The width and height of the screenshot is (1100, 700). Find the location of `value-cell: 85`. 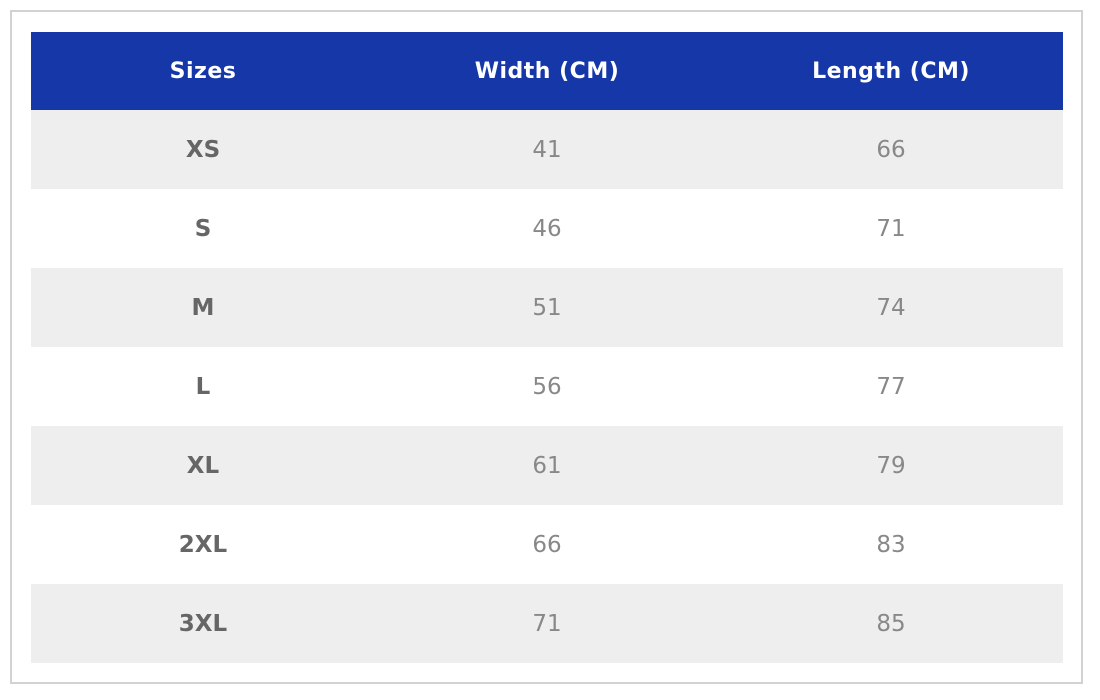

value-cell: 85 is located at coordinates (891, 623).